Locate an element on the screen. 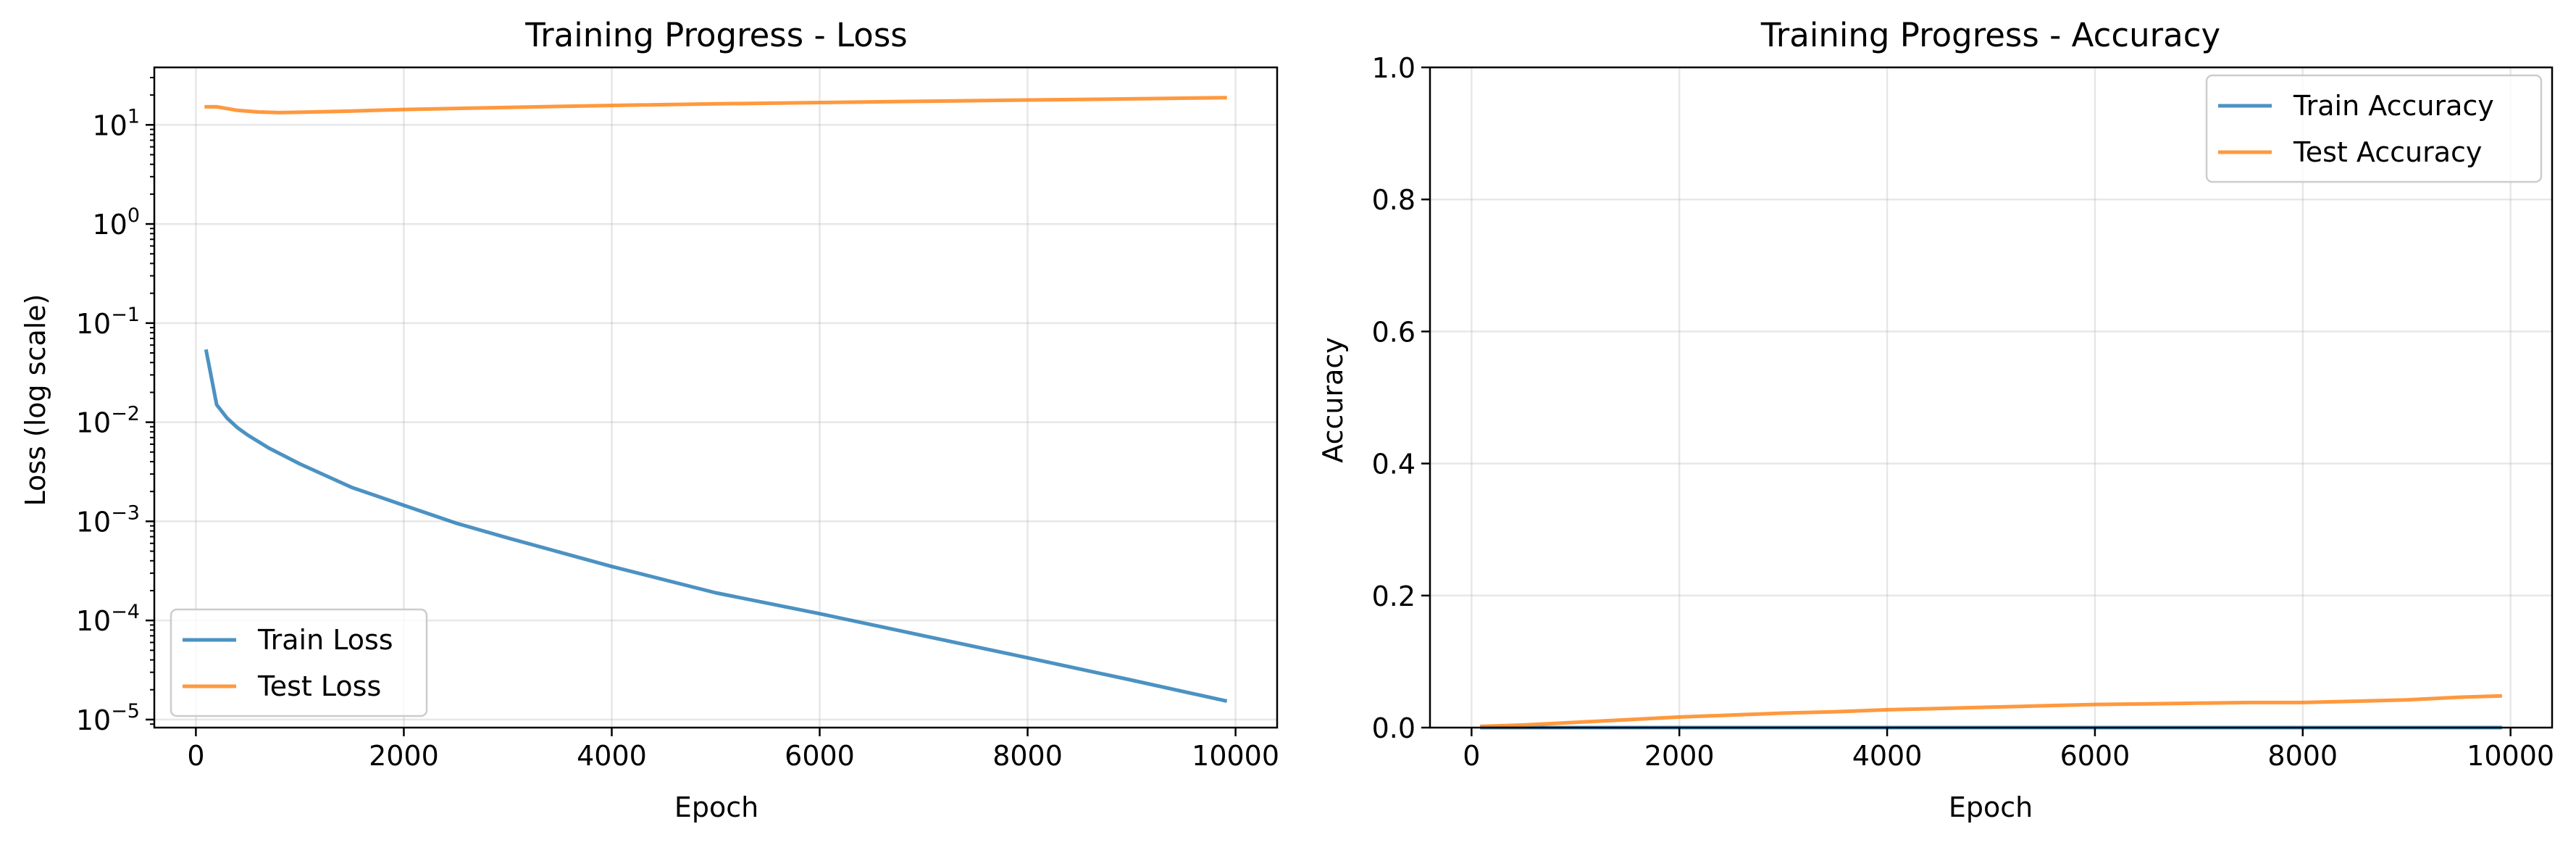 The width and height of the screenshot is (2576, 845). loss-chart-y-tick-label: 10⁻³ is located at coordinates (108, 519).